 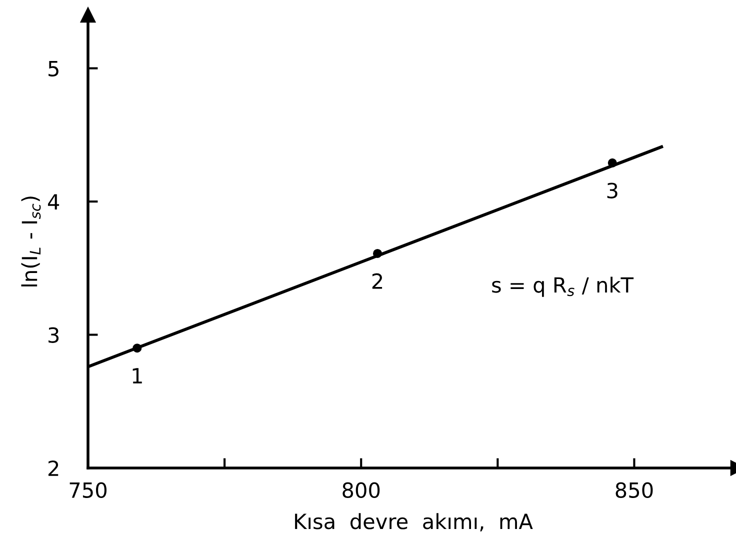 What do you see at coordinates (361, 490) in the screenshot?
I see `x-tick-label: 800` at bounding box center [361, 490].